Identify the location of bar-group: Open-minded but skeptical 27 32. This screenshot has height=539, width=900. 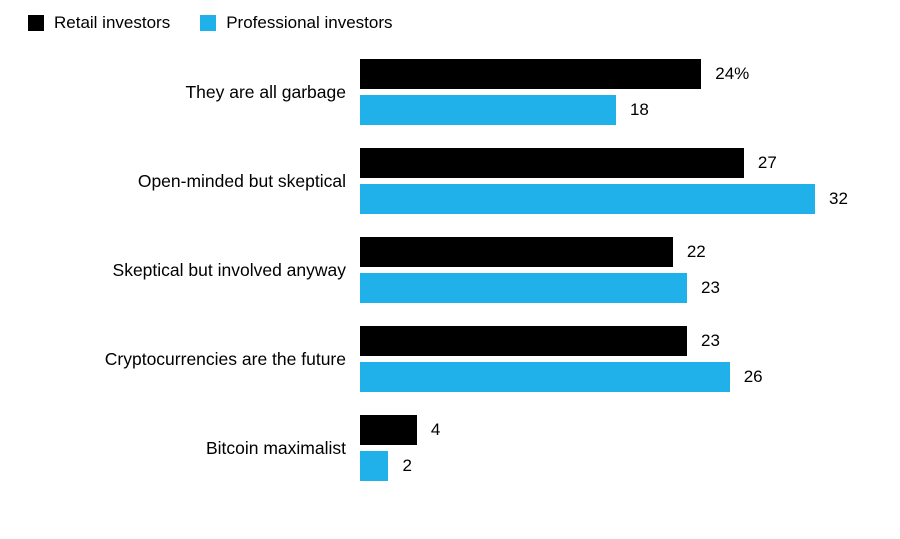
(454, 181).